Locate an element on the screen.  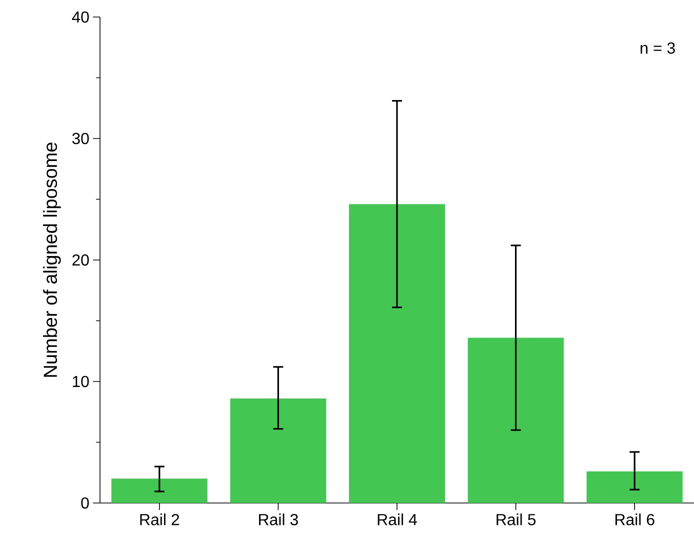
y-tick-label: 40 is located at coordinates (80, 17).